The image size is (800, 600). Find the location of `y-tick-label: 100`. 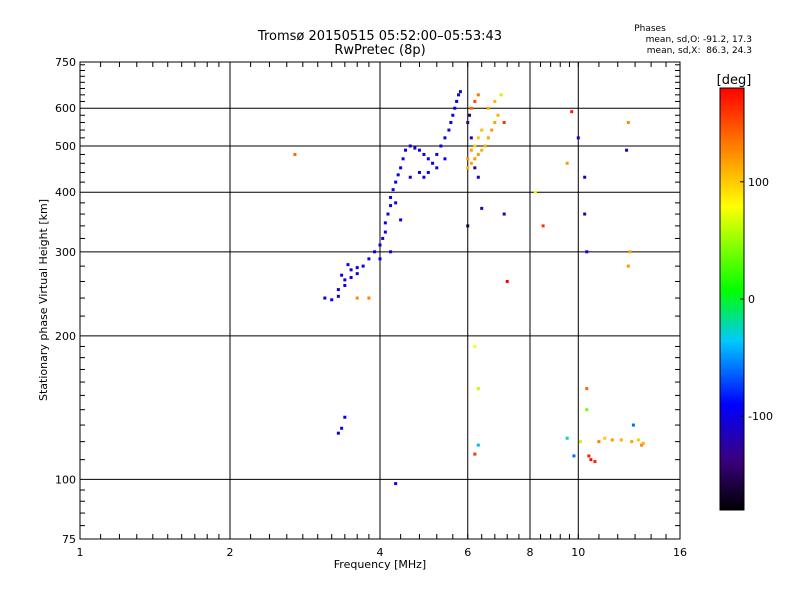

y-tick-label: 100 is located at coordinates (65, 479).